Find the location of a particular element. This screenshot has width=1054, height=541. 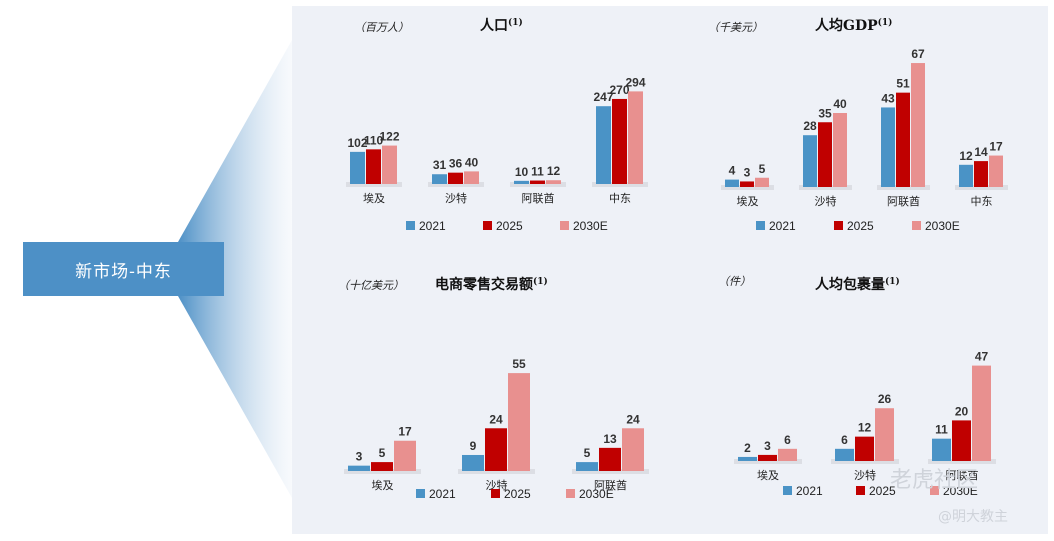

data-label: 11 is located at coordinates (537, 172).